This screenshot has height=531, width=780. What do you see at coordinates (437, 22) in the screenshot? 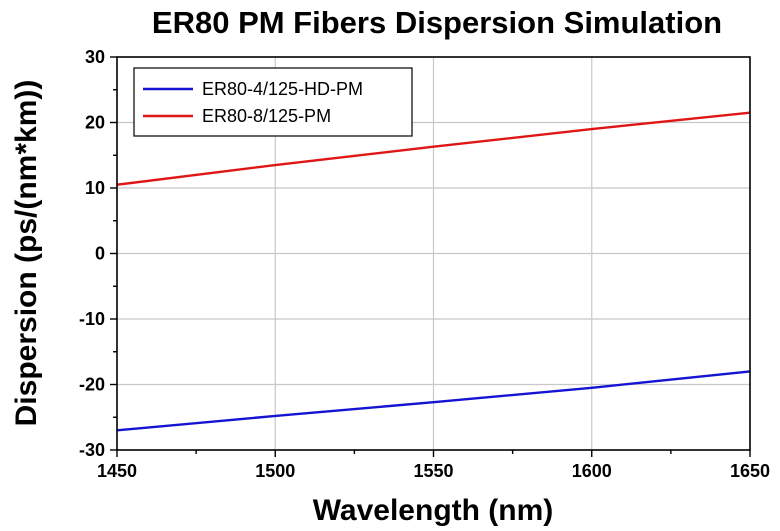
I see `chart-title: ER80 PM Fibers Dispersion Simulation` at bounding box center [437, 22].